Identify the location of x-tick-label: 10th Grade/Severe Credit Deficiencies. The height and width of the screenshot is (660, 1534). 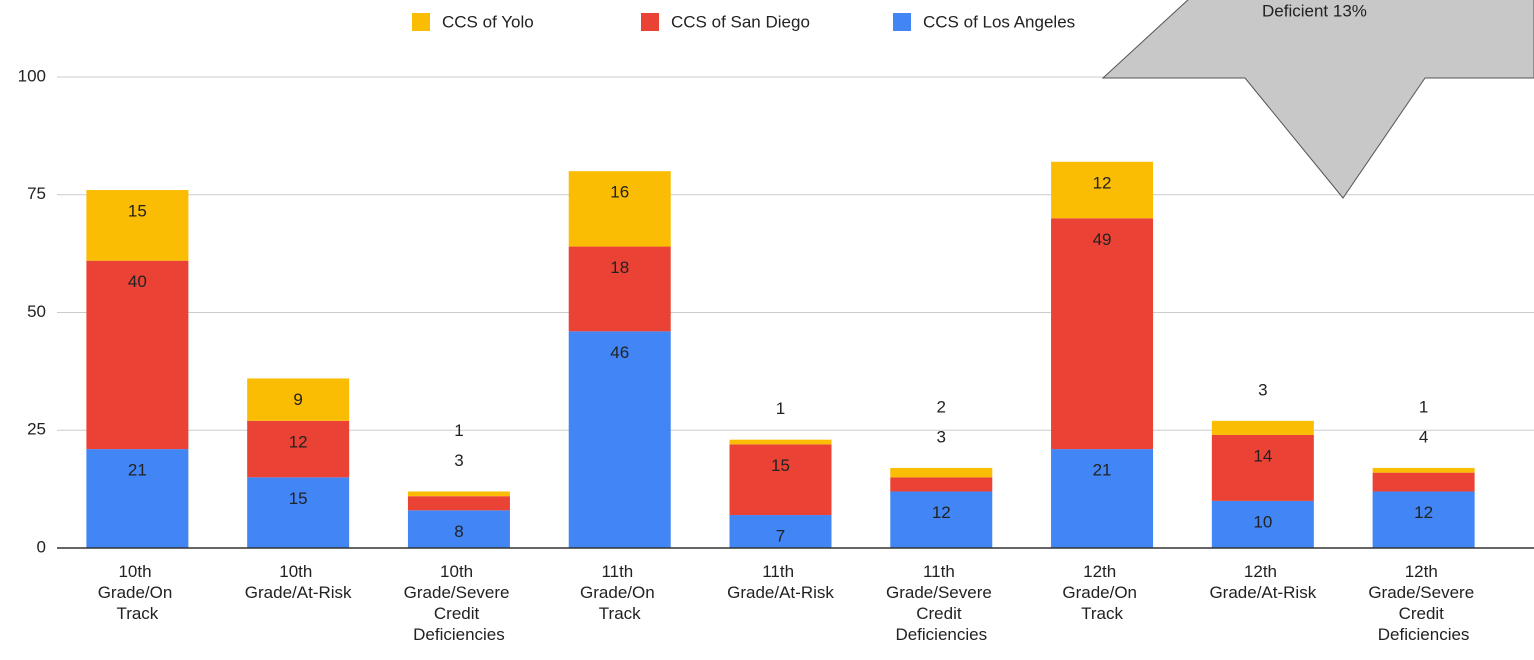
(459, 603).